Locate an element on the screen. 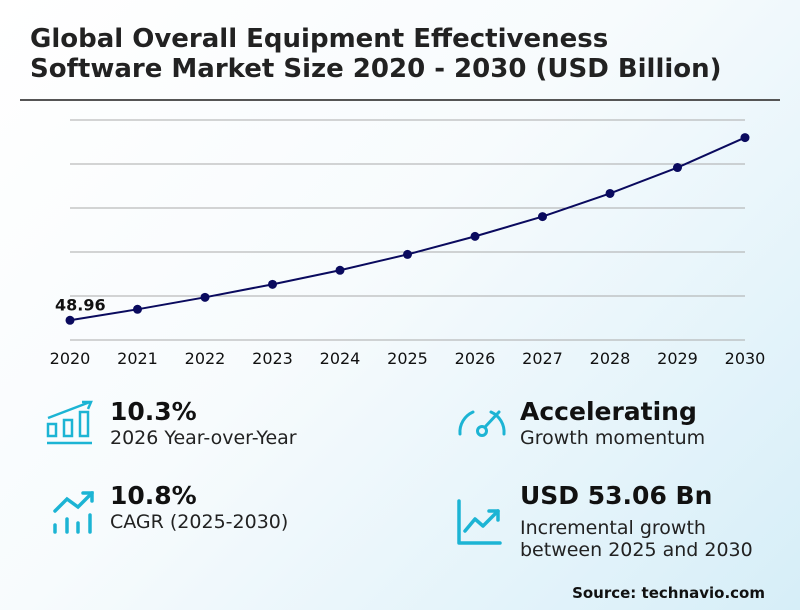  x-tick-label: 2023 is located at coordinates (272, 358).